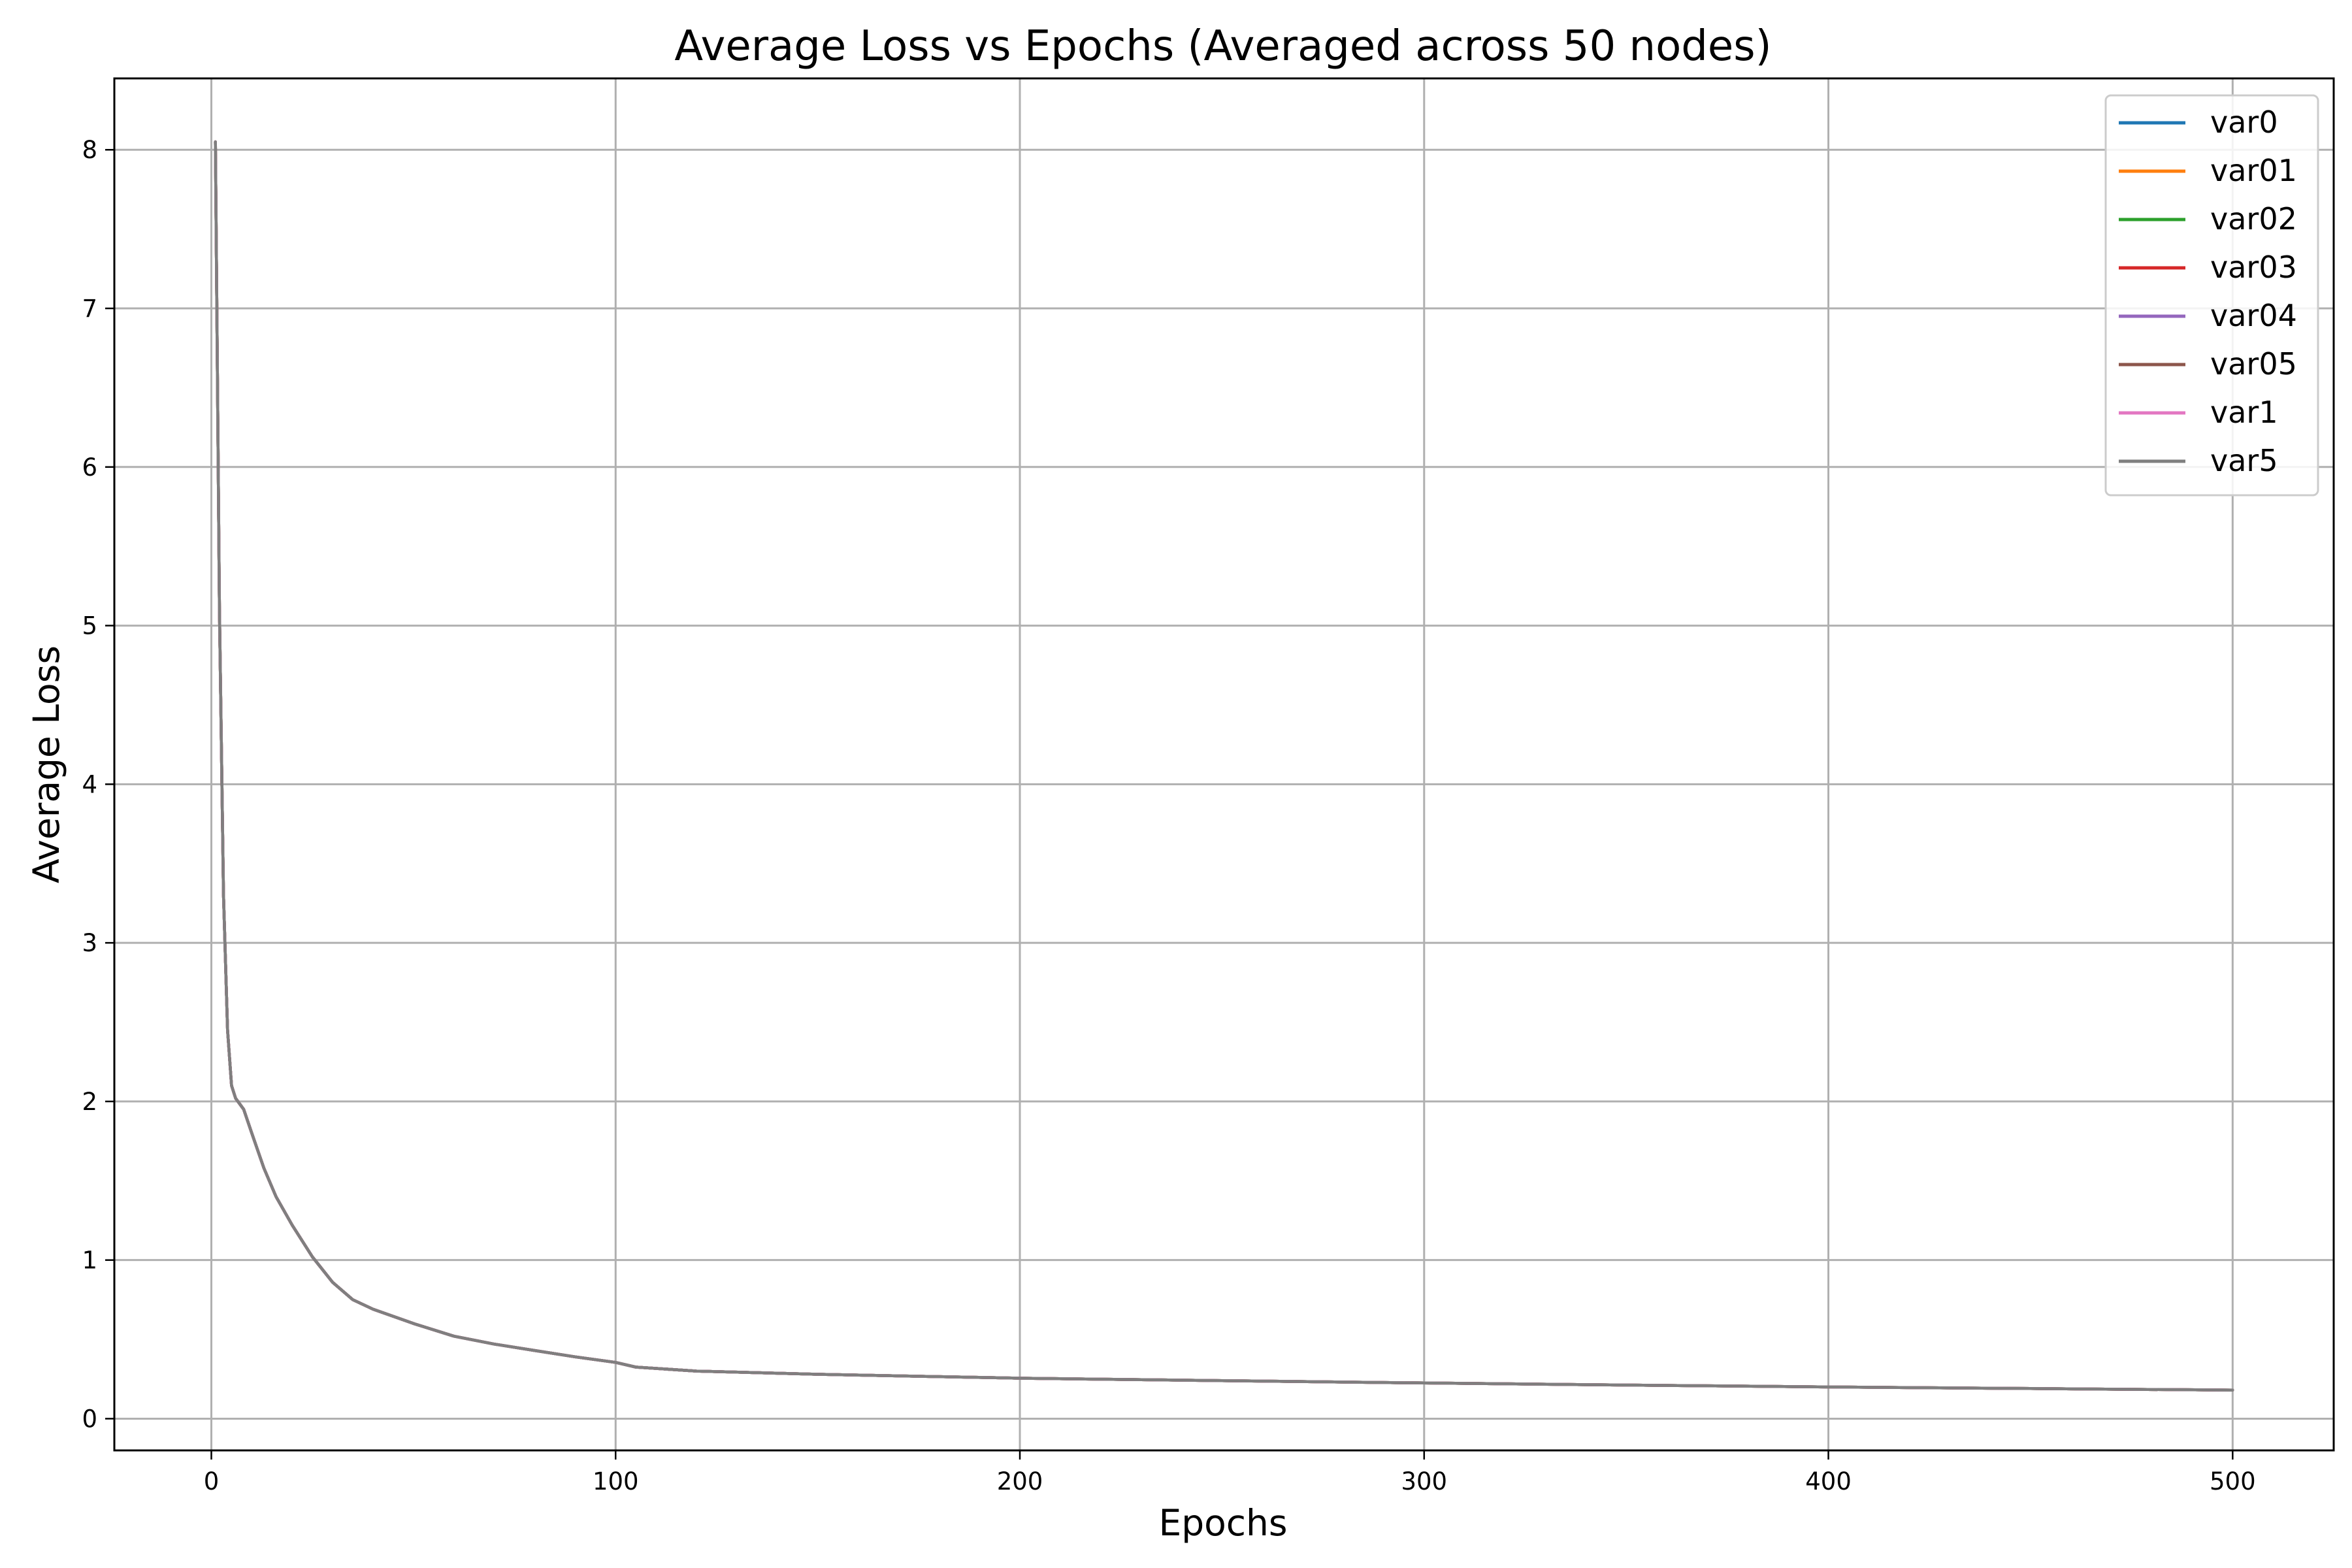  What do you see at coordinates (89, 1261) in the screenshot?
I see `y-tick-label: 1` at bounding box center [89, 1261].